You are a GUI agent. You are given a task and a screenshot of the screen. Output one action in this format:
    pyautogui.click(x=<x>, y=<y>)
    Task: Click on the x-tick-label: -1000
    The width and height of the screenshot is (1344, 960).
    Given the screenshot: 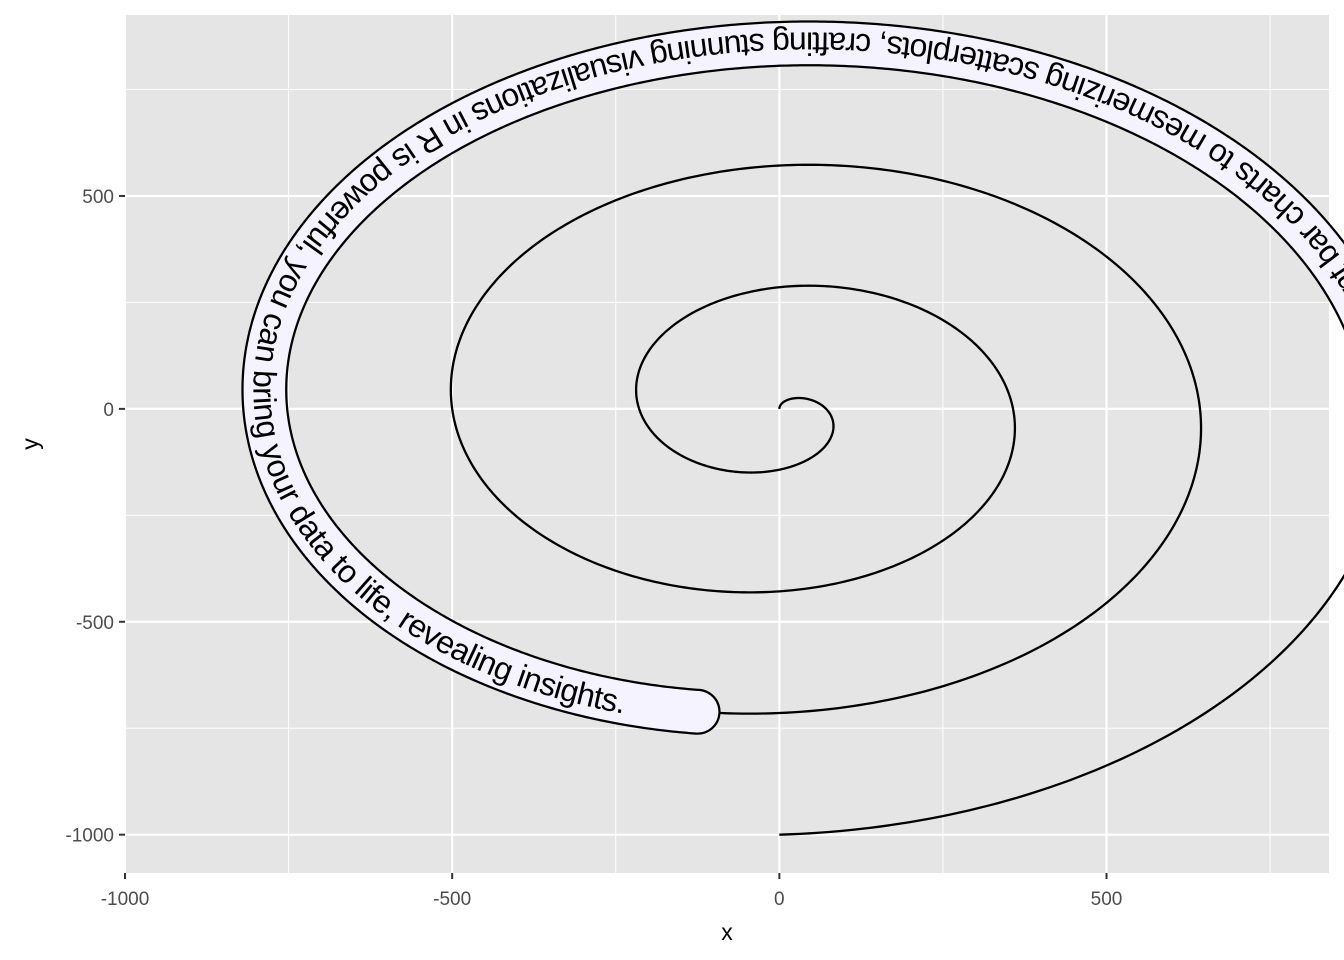 What is the action you would take?
    pyautogui.click(x=125, y=899)
    